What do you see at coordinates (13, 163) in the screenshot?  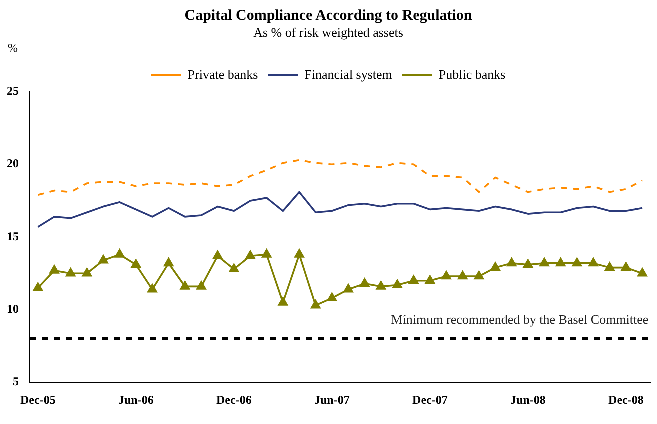 I see `y-tick-label: 20` at bounding box center [13, 163].